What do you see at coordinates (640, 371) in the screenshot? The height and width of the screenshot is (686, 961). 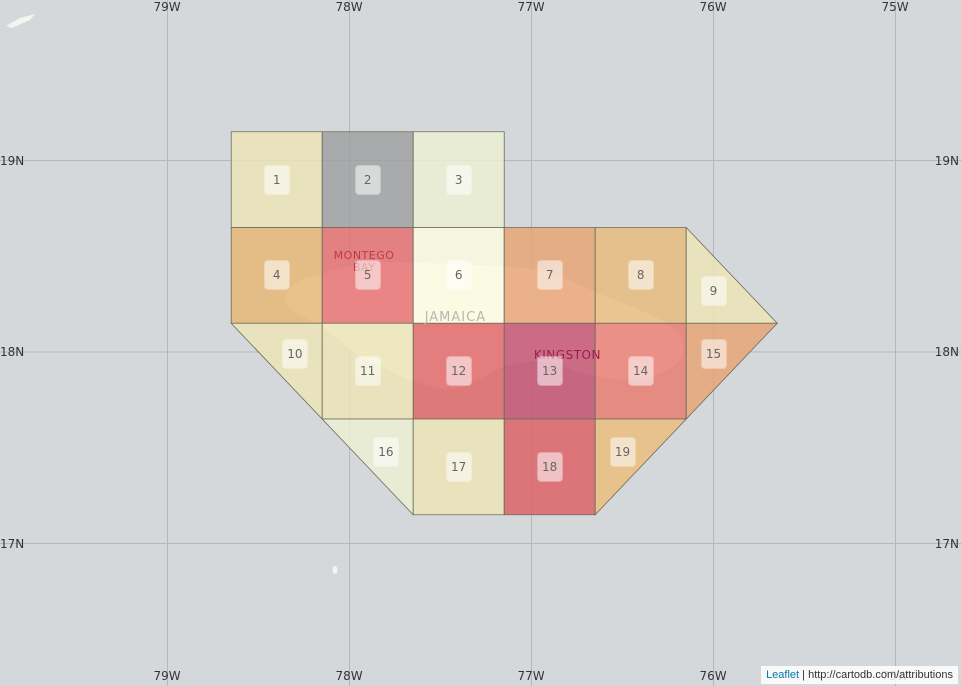 I see `cell-label-14: 14` at bounding box center [640, 371].